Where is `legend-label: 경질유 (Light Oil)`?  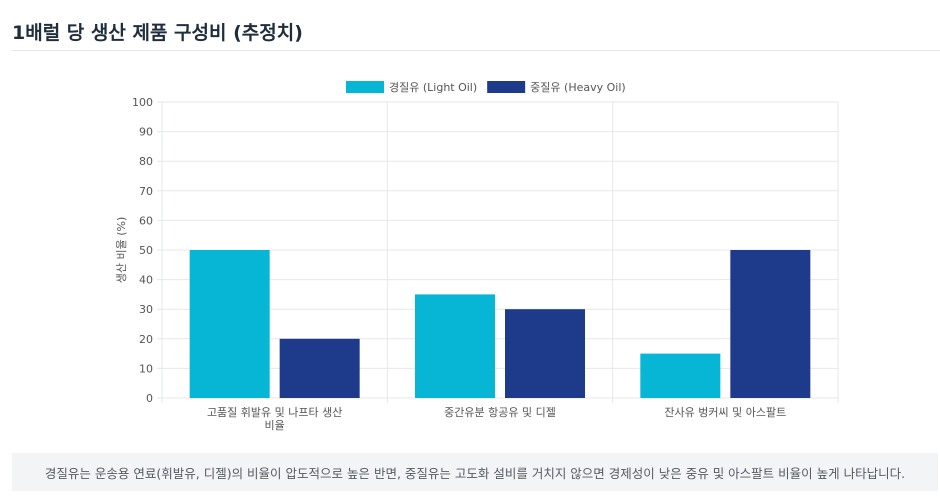 legend-label: 경질유 (Light Oil) is located at coordinates (433, 87).